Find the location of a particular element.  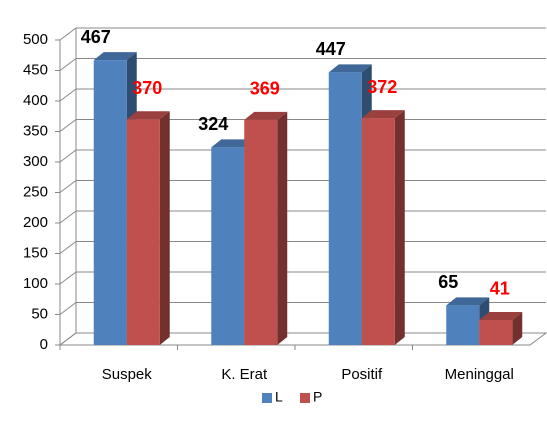

y-tick-label: 350 is located at coordinates (35, 130).